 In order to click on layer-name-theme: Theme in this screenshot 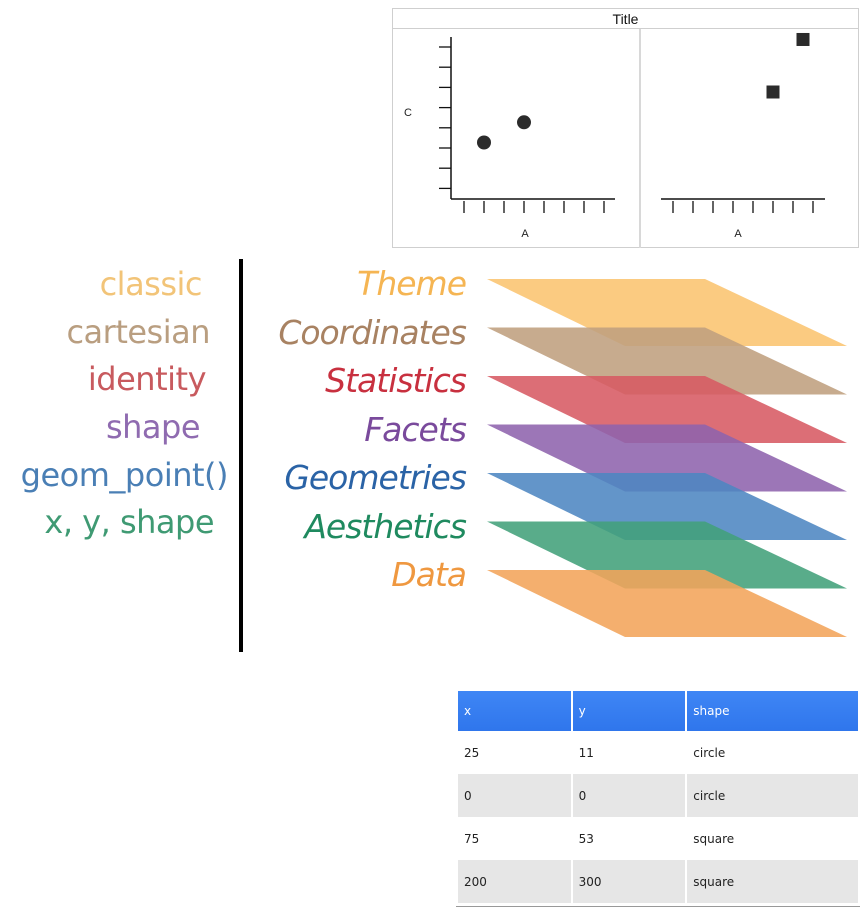, I will do `click(412, 283)`.